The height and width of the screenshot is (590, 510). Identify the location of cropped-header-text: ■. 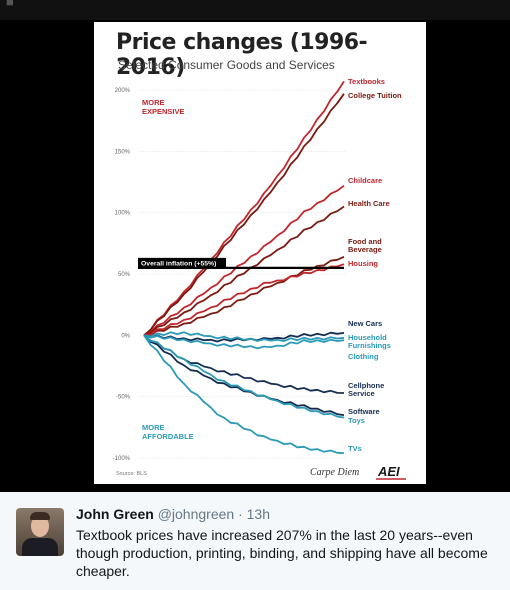
(62, 4).